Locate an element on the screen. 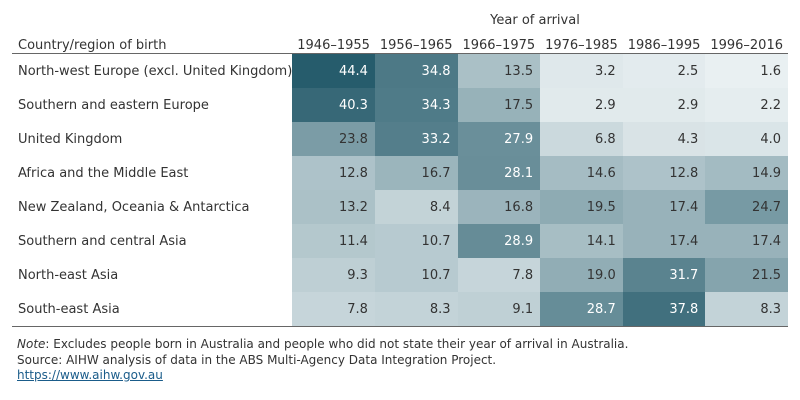 The width and height of the screenshot is (800, 400). heat-cell: 16.7 is located at coordinates (416, 173).